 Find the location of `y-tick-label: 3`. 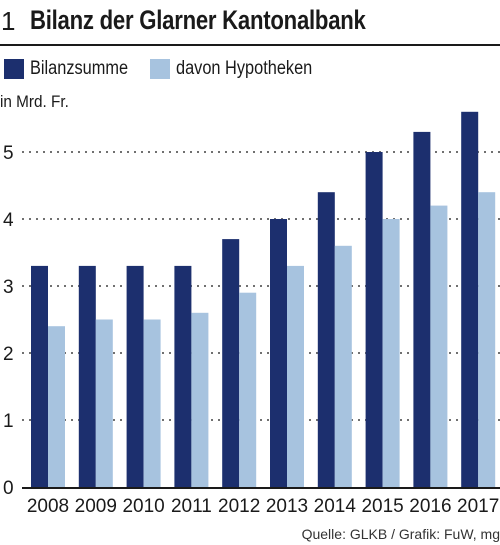

y-tick-label: 3 is located at coordinates (8, 287).